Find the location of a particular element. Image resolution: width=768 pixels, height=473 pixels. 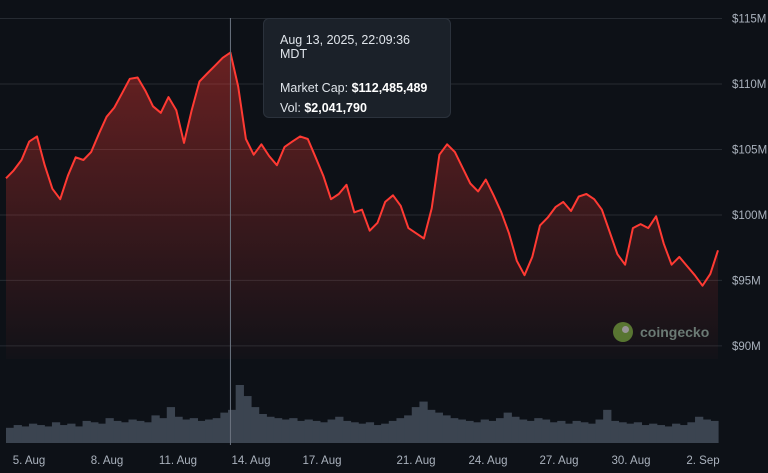

tooltip-date: Aug 13, 2025, 22:09:36 MDT is located at coordinates (345, 47).